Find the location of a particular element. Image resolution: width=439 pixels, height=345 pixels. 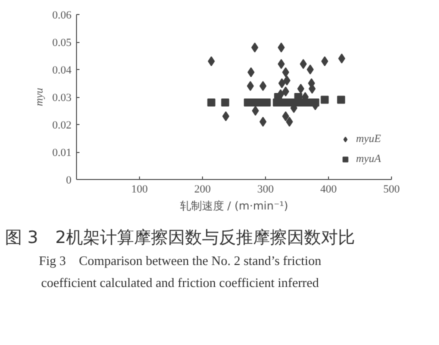

caption: 图 3 2机架计算摩擦因数与反推摩擦因数对比 is located at coordinates (180, 238).